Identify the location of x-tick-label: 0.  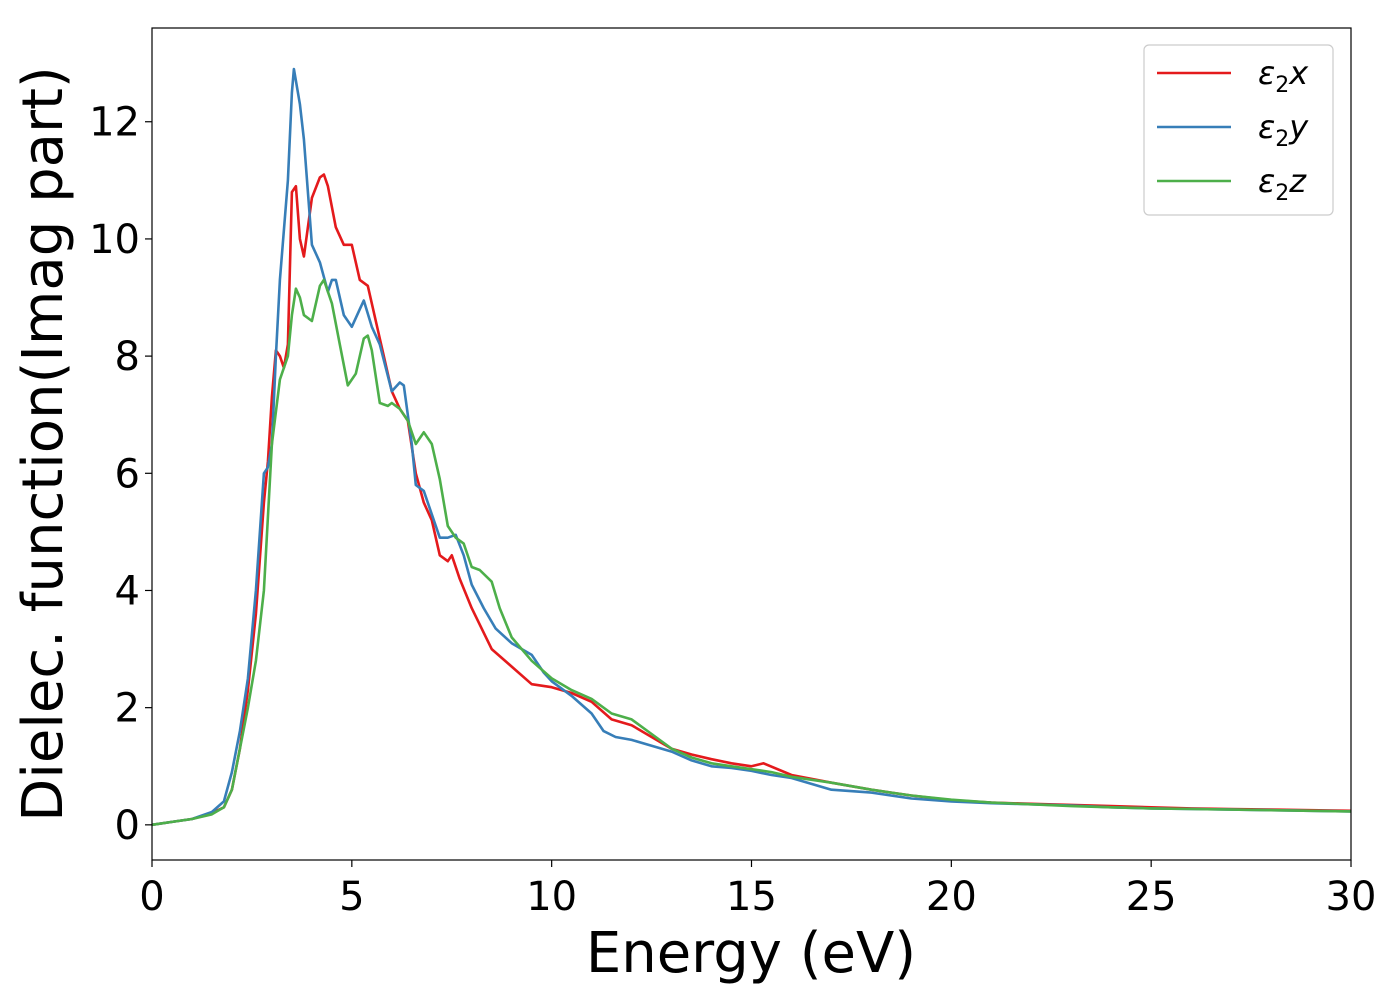
(151, 897).